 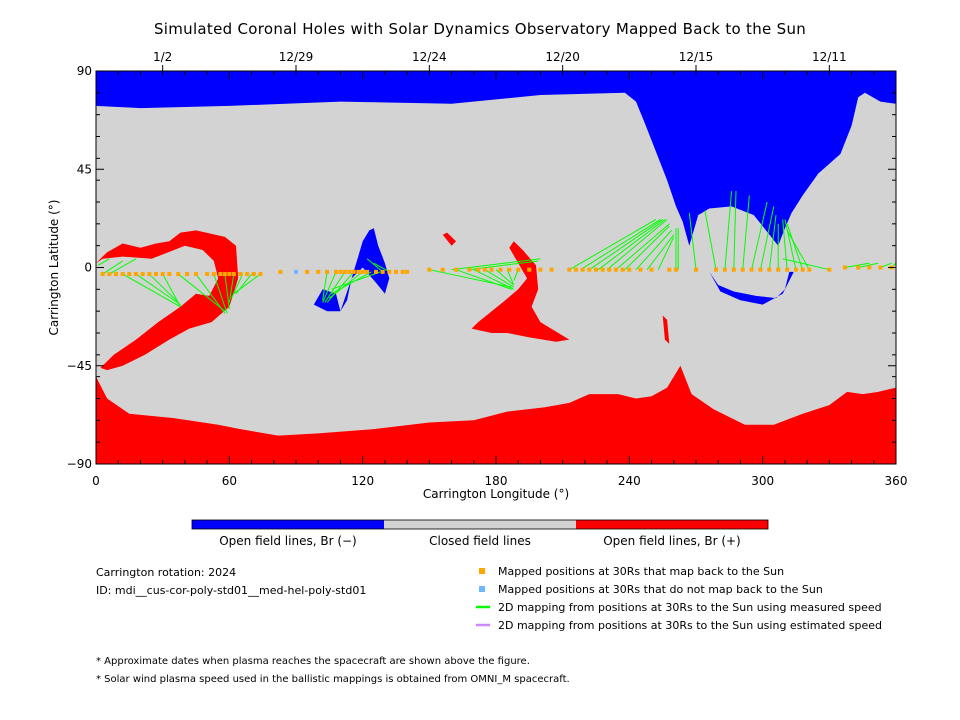 I want to click on x-tick-label: 0, so click(x=96, y=481).